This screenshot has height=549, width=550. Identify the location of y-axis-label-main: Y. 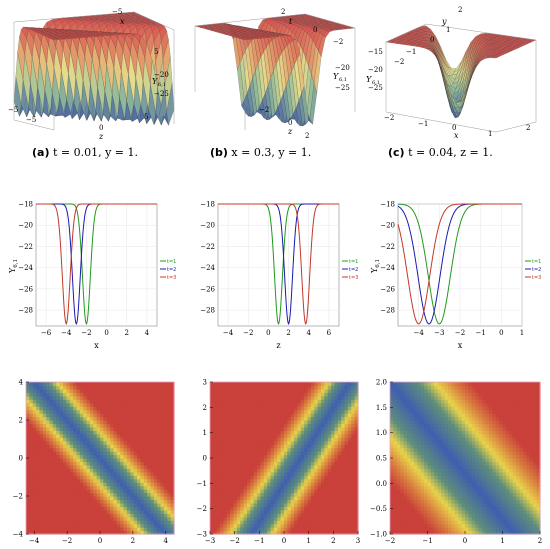
(12, 270).